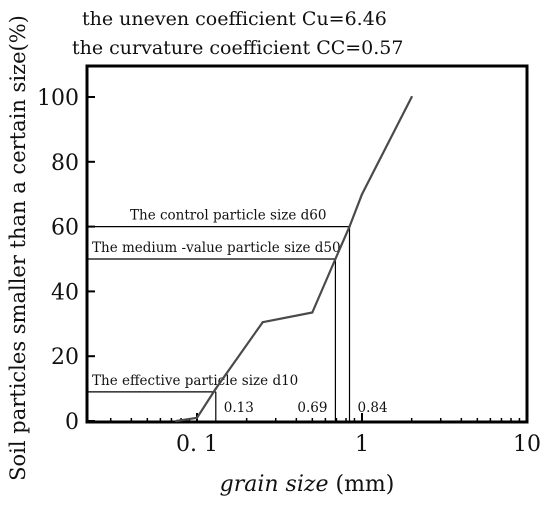  What do you see at coordinates (195, 381) in the screenshot?
I see `reference-label: The effective particle size d10` at bounding box center [195, 381].